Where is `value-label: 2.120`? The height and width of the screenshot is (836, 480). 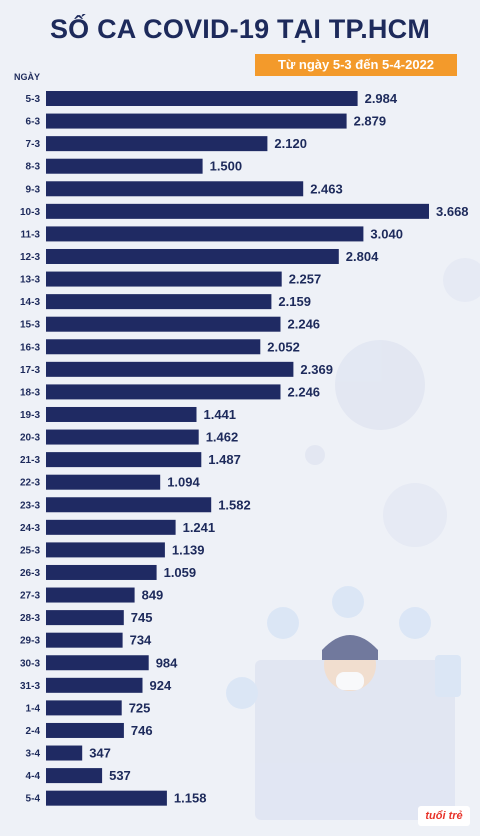 value-label: 2.120 is located at coordinates (290, 143).